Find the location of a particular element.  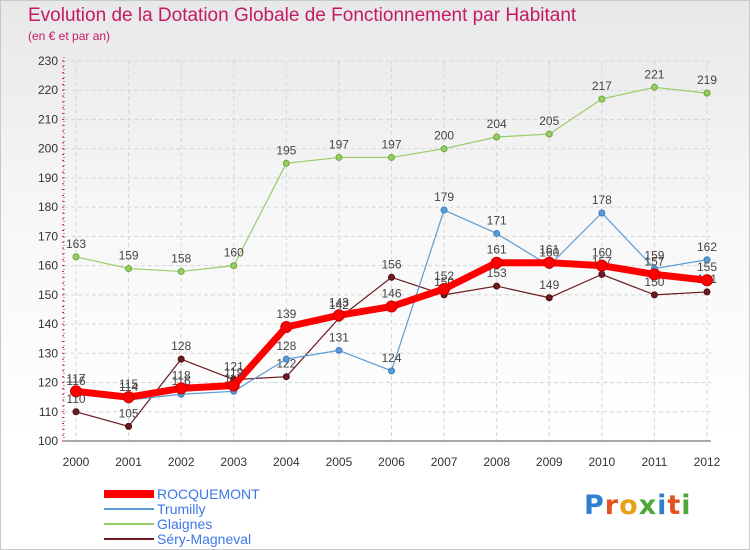

y-tick-label: 160 is located at coordinates (48, 266).